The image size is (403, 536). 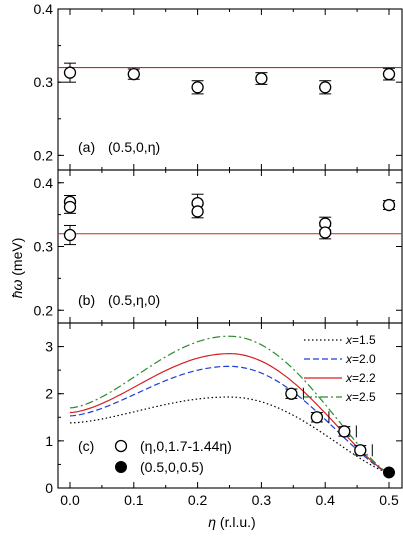 I want to click on legend-label-filled: (0.5,0,0.5), so click(x=172, y=467).